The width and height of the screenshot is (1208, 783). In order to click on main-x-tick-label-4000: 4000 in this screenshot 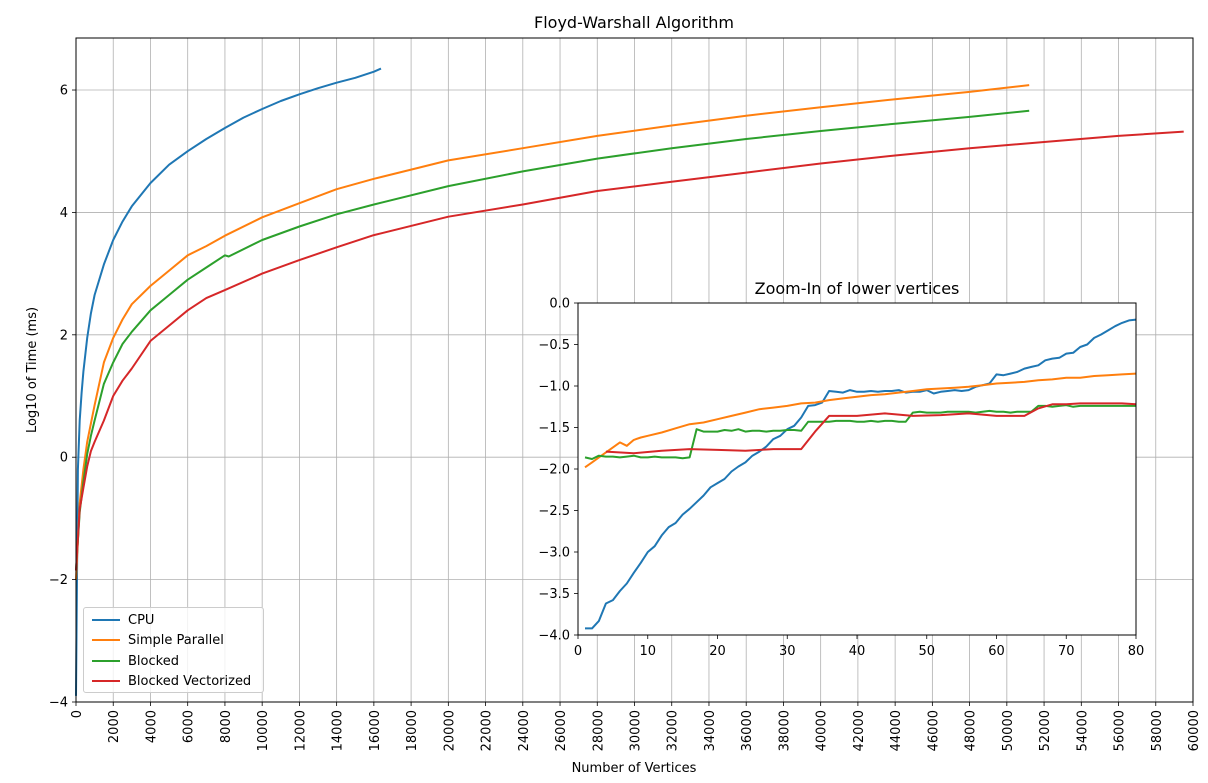, I will do `click(151, 726)`.